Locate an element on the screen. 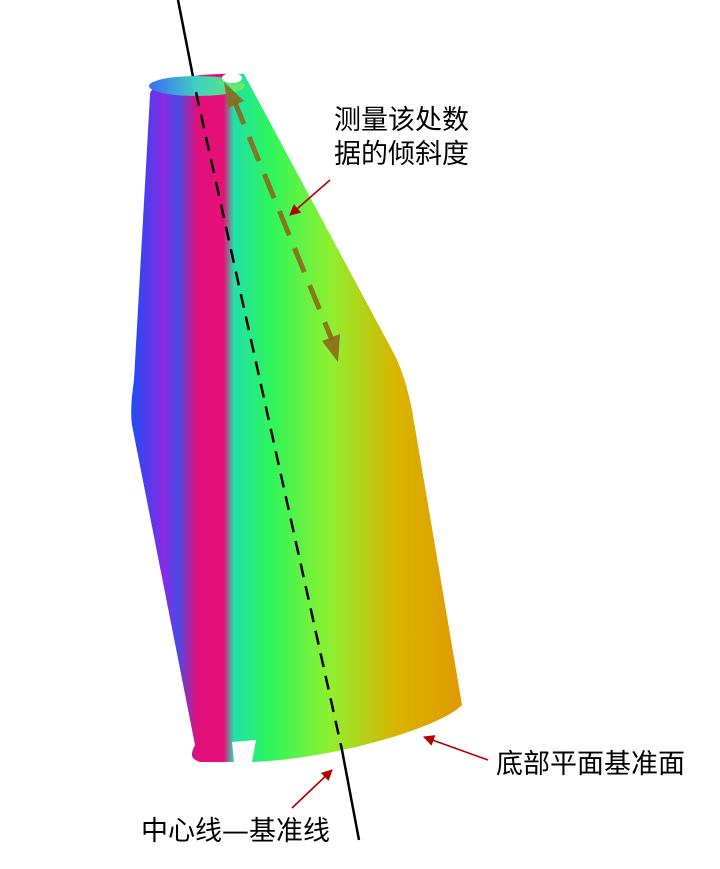 The image size is (720, 869). tilt-label-line-2: 据的倾斜度 is located at coordinates (401, 154).